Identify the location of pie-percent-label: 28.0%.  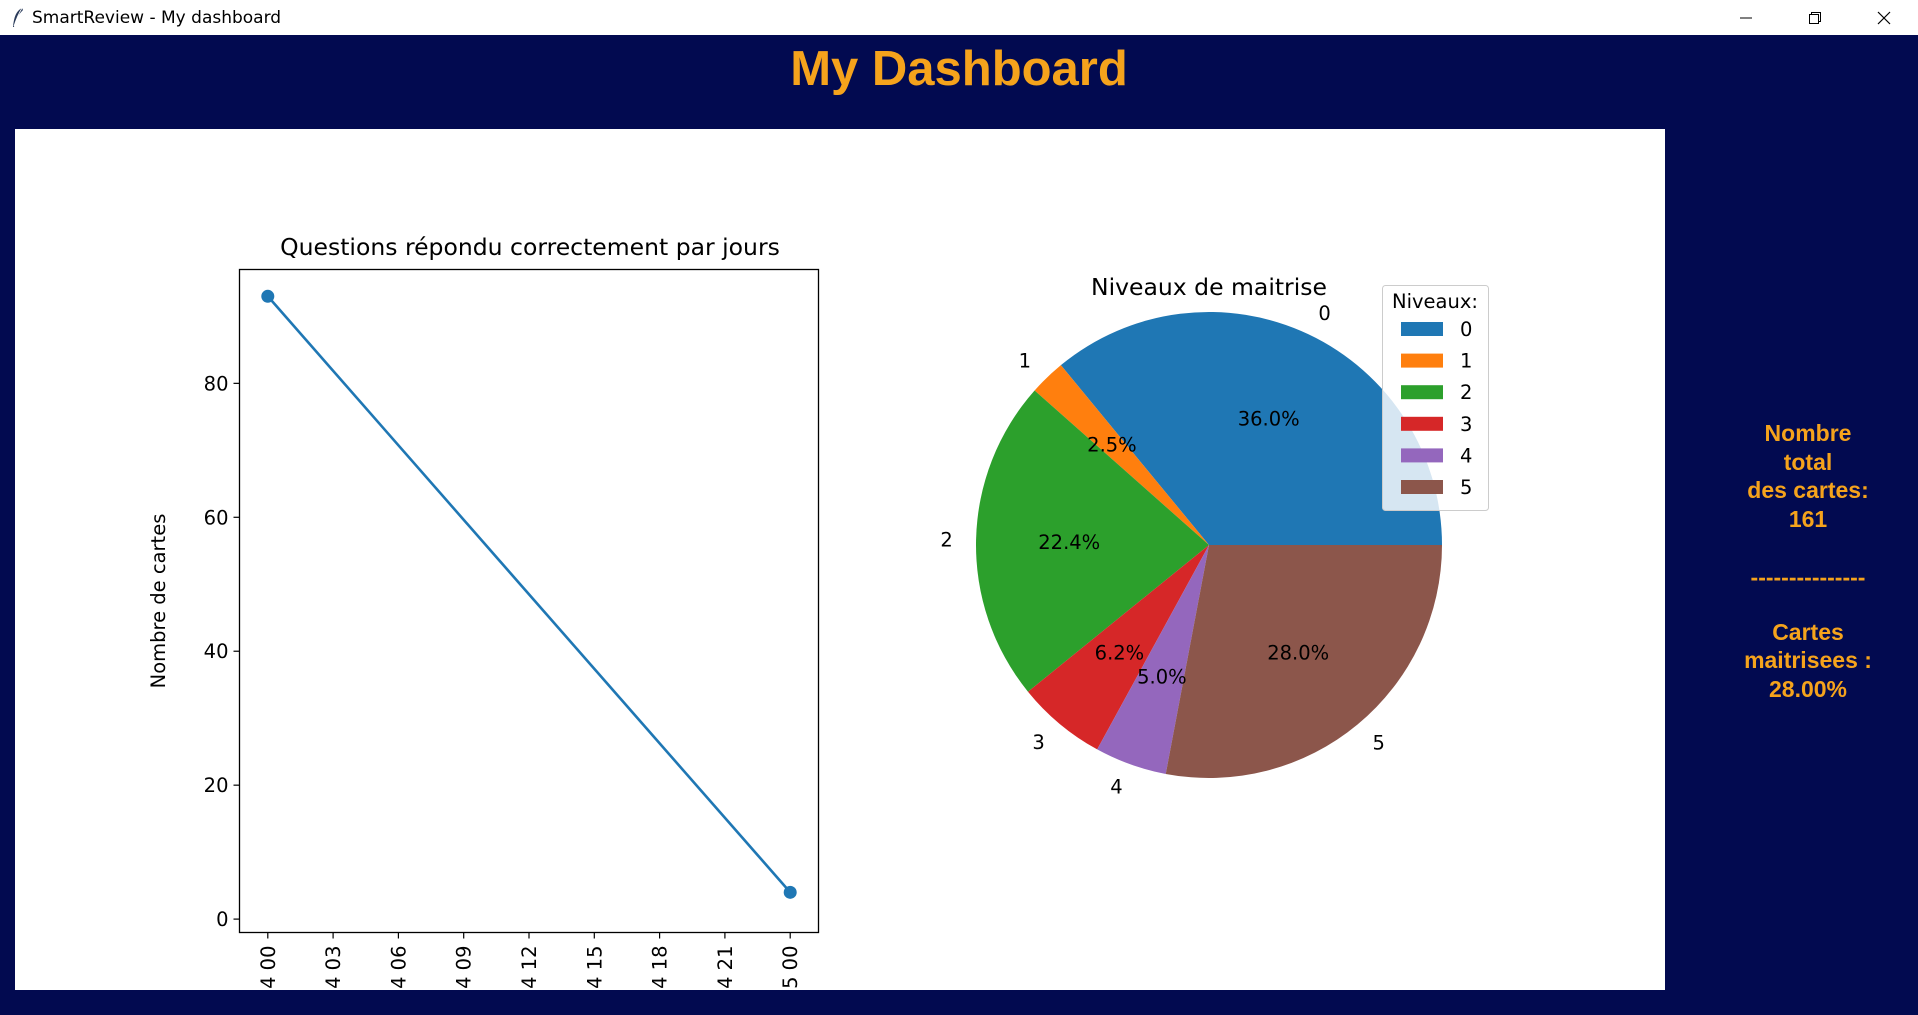
(1298, 653).